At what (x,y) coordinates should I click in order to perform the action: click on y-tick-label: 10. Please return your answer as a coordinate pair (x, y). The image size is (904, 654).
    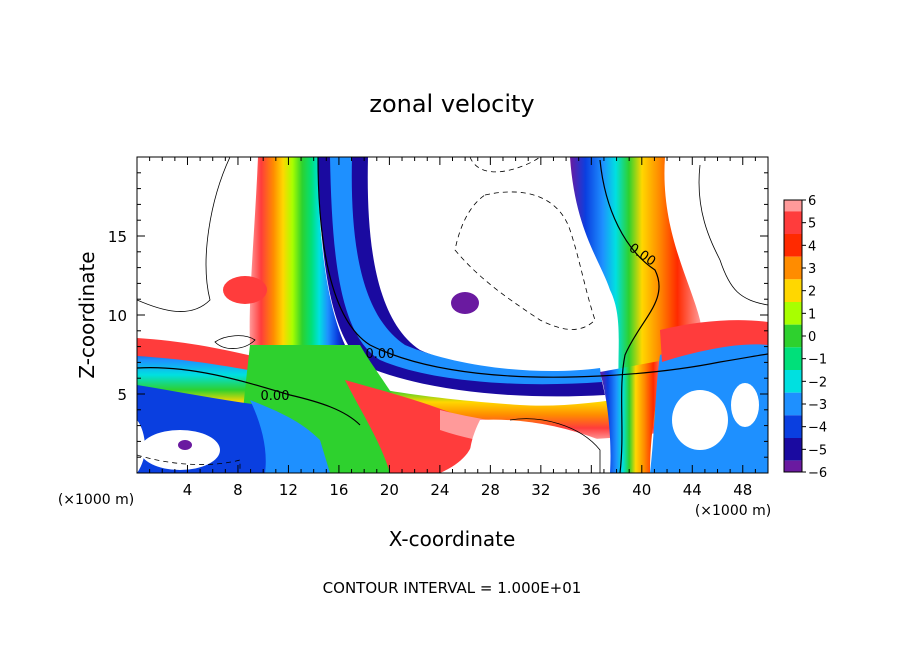
    Looking at the image, I should click on (117, 316).